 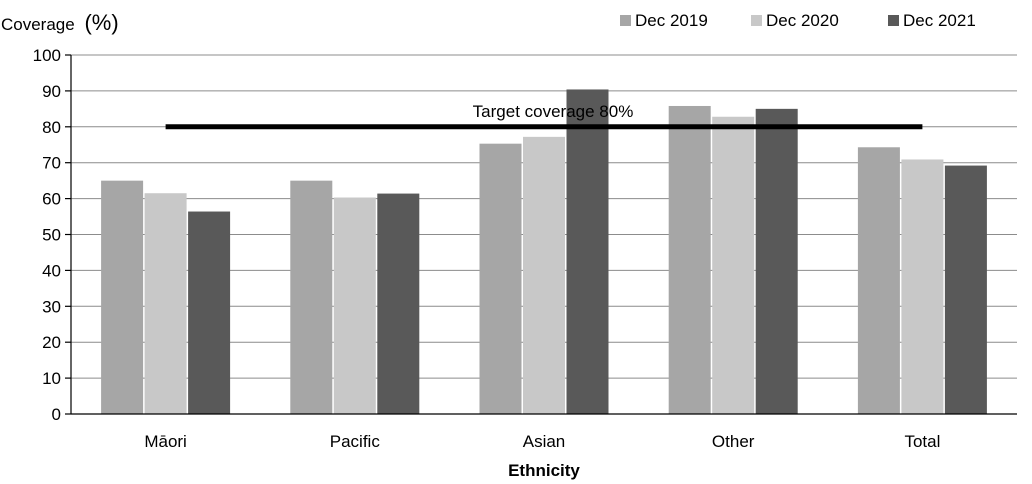 I want to click on legend-label: Dec 2021, so click(x=939, y=20).